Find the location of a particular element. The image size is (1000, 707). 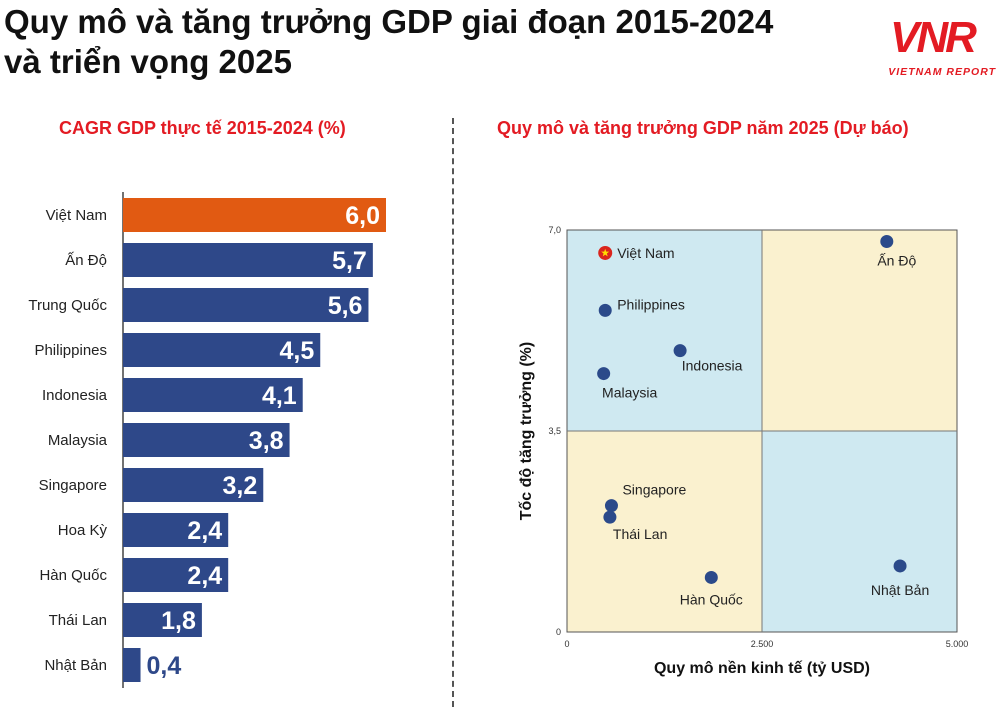

x-tick-label: 2.500 is located at coordinates (762, 644).